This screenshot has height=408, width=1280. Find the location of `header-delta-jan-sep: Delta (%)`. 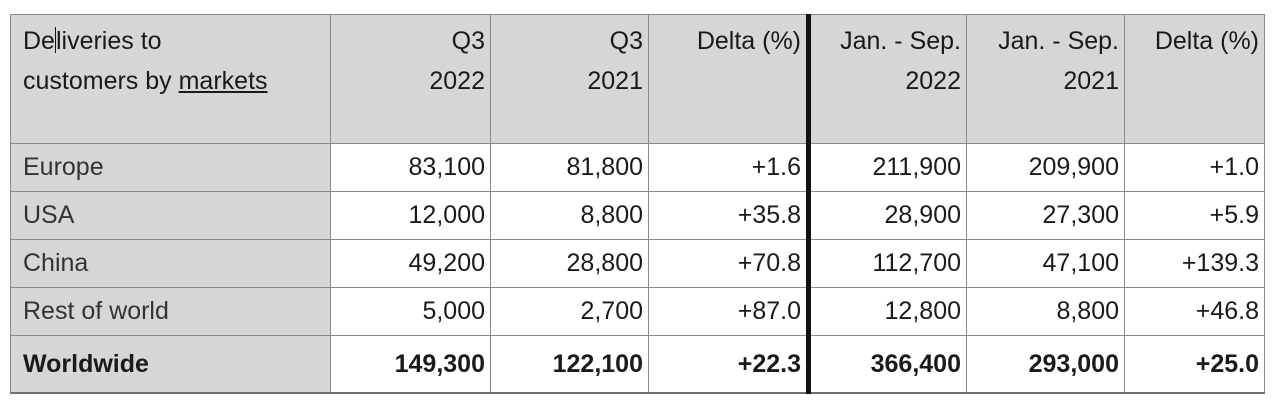

header-delta-jan-sep: Delta (%) is located at coordinates (1194, 79).